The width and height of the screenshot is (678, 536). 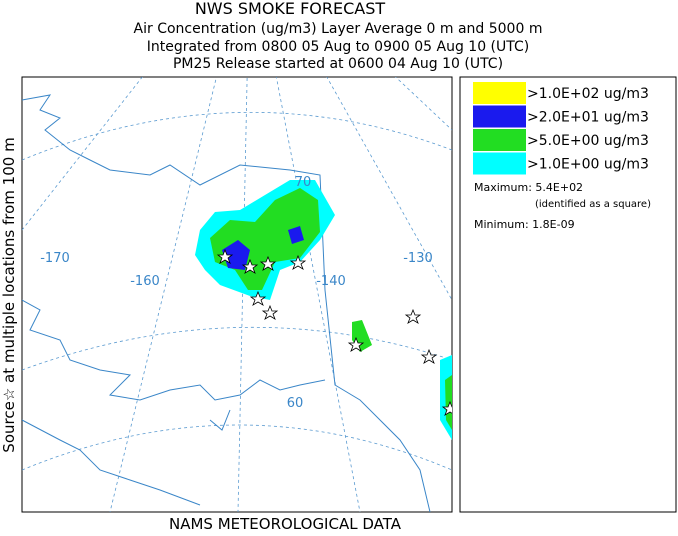 I want to click on legend-label: >1.0E+00 ug/m3, so click(x=588, y=165).